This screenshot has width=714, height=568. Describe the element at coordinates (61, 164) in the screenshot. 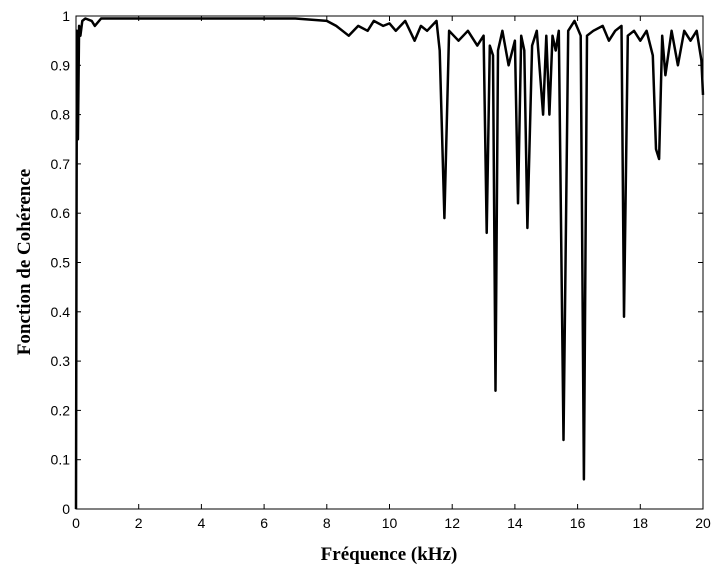

I see `y-tick-label: 0.7` at that location.